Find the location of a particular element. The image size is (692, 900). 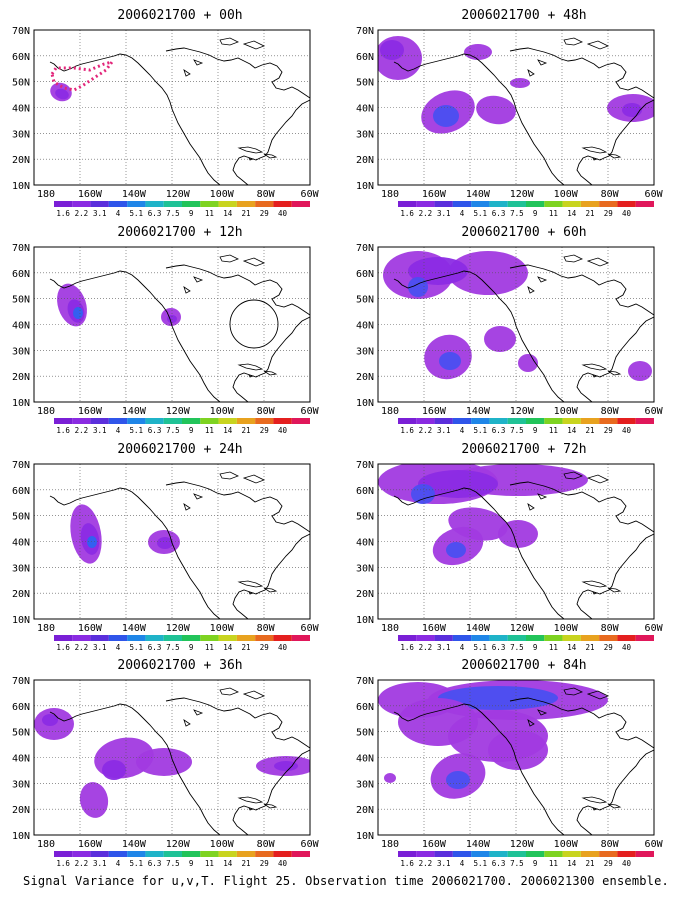

lon-tick-label: 100W is located at coordinates (566, 628).